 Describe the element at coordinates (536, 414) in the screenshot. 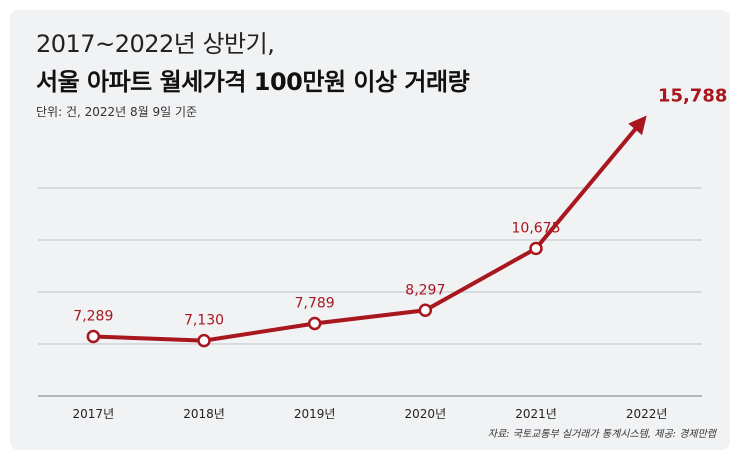

I see `x-tick-label: 2021년` at that location.